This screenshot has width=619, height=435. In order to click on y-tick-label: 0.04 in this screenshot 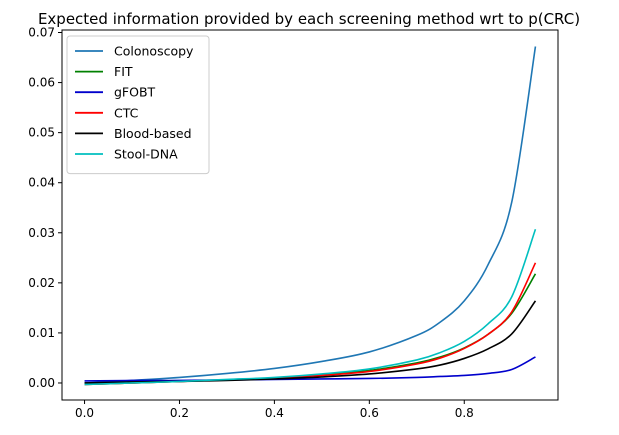, I will do `click(41, 183)`.